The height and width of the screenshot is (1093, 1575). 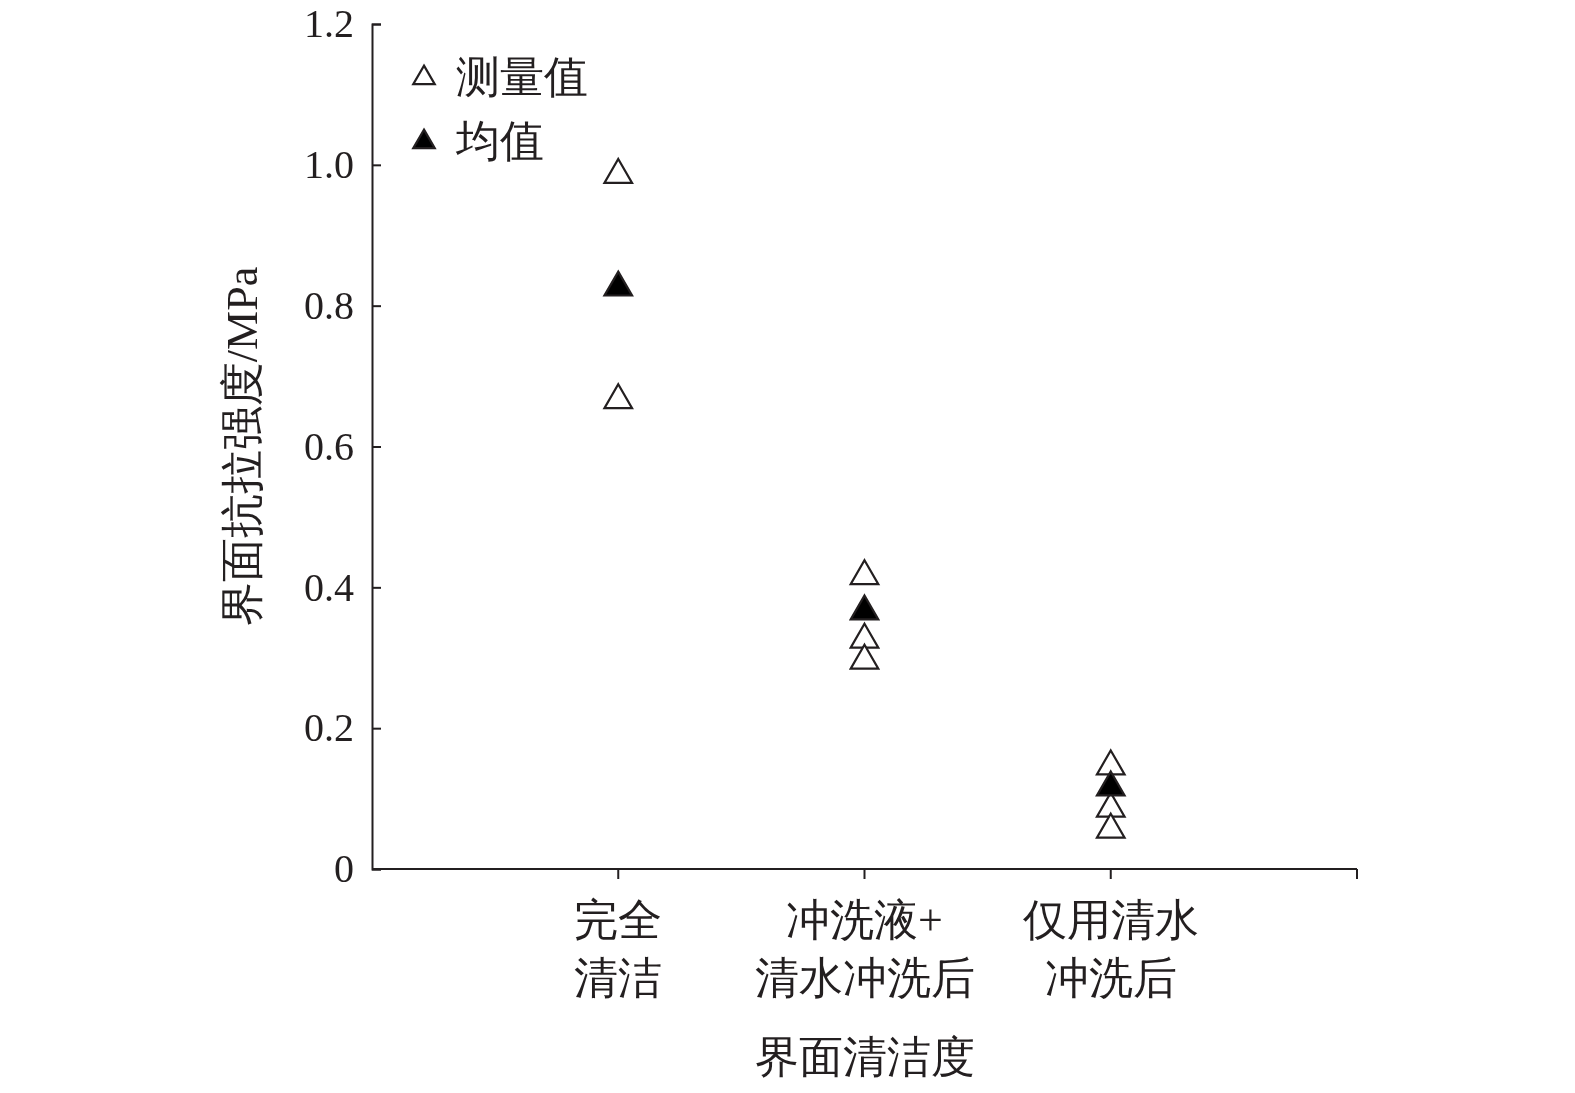 What do you see at coordinates (329, 305) in the screenshot?
I see `y-tick-label: 0.8` at bounding box center [329, 305].